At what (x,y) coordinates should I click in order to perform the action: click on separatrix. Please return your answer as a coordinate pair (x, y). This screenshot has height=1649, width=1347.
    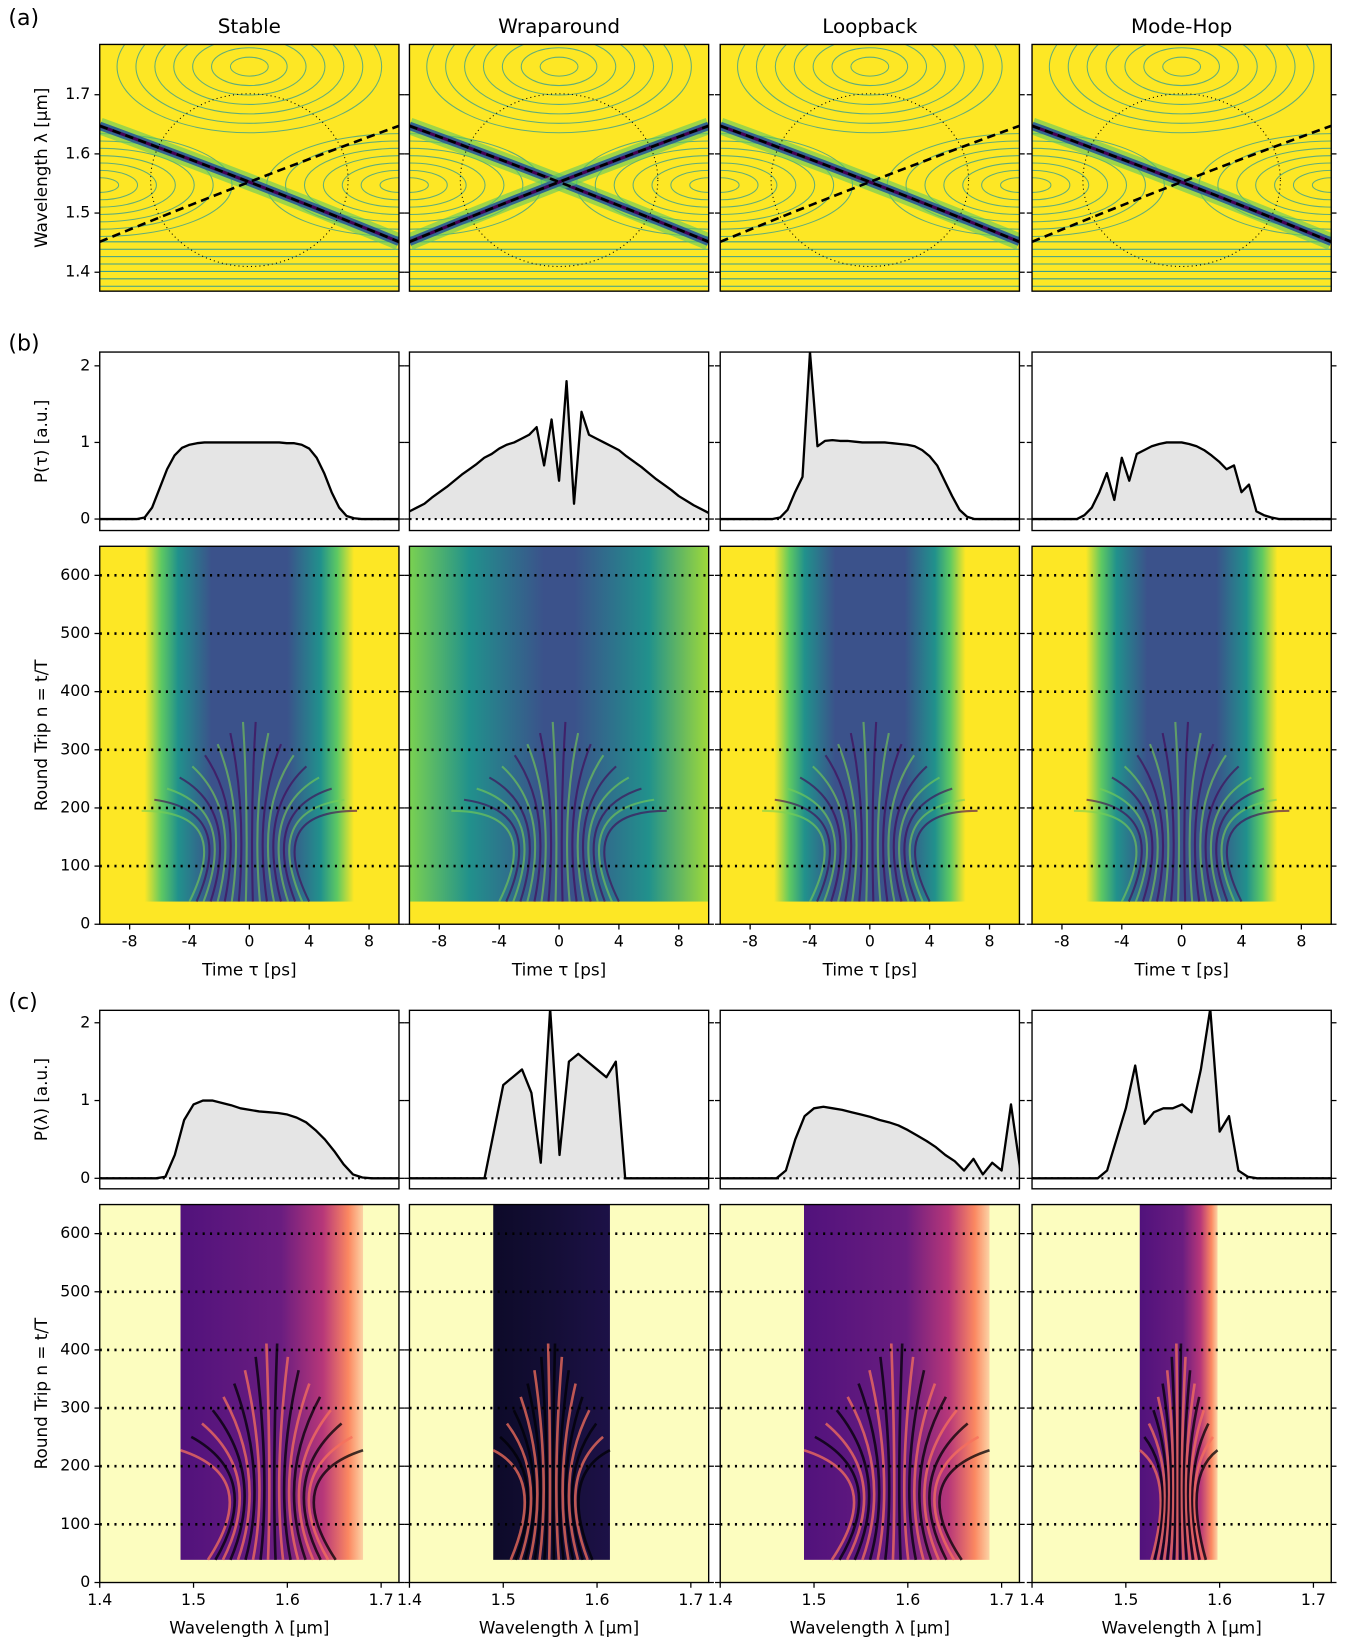
    Looking at the image, I should click on (249, 184).